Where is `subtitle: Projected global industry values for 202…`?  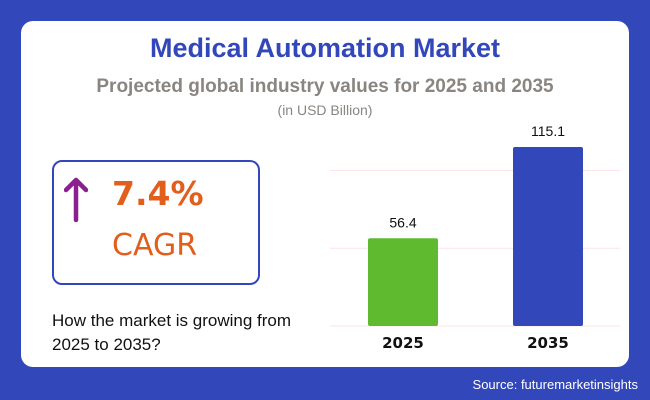 subtitle: Projected global industry values for 202… is located at coordinates (325, 86).